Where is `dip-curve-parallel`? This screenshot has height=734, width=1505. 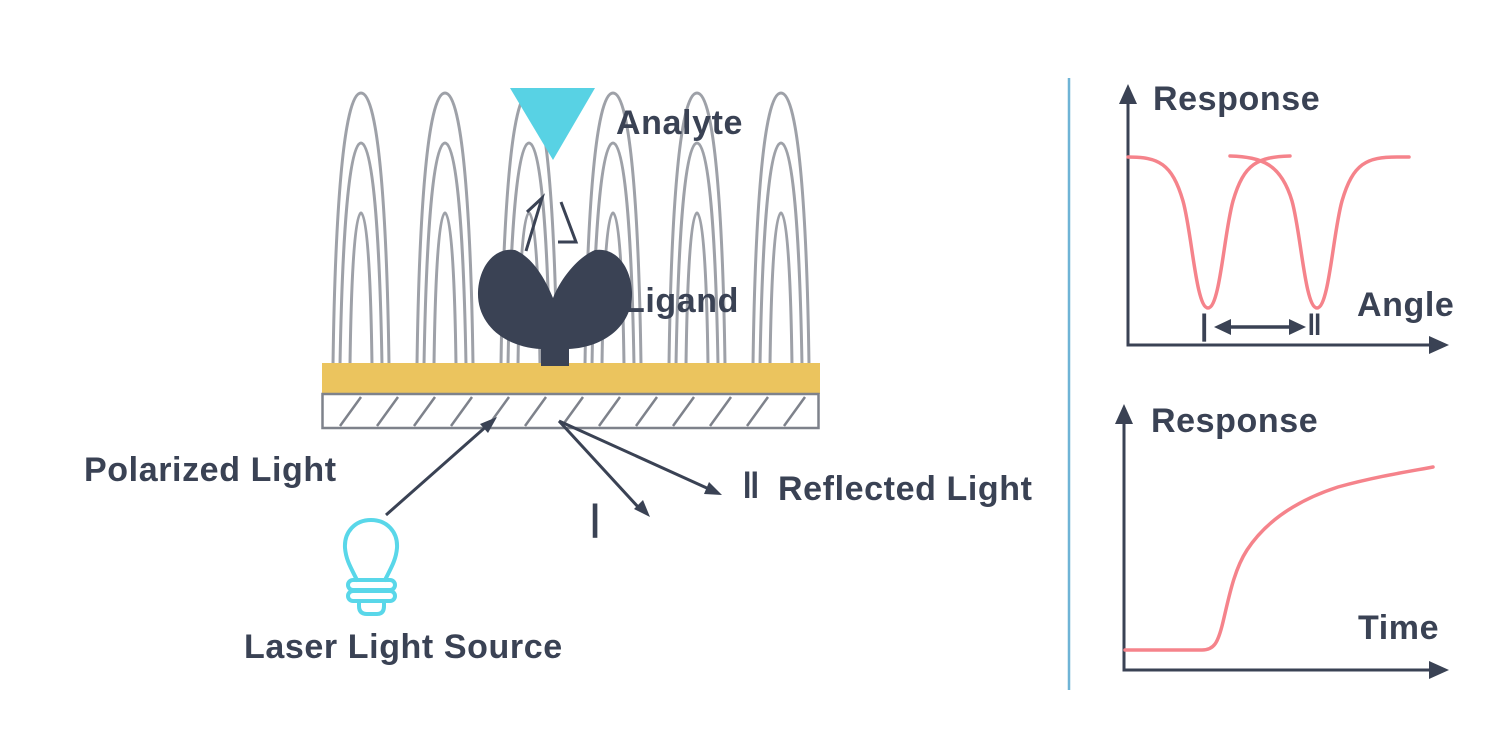 dip-curve-parallel is located at coordinates (1319, 232).